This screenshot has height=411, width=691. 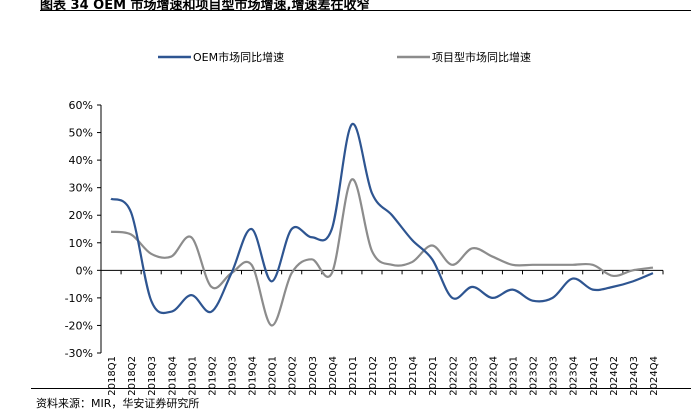 What do you see at coordinates (192, 376) in the screenshot?
I see `x-tick-label: 2019Q1` at bounding box center [192, 376].